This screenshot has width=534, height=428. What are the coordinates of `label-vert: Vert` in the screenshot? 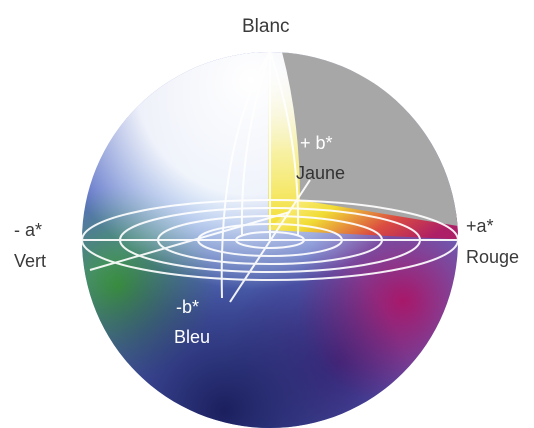 It's located at (30, 261).